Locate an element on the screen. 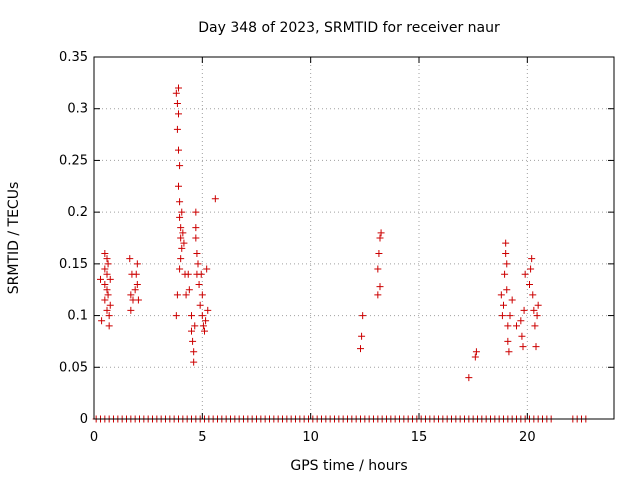  y-tick-label: 0.25 is located at coordinates (73, 160).